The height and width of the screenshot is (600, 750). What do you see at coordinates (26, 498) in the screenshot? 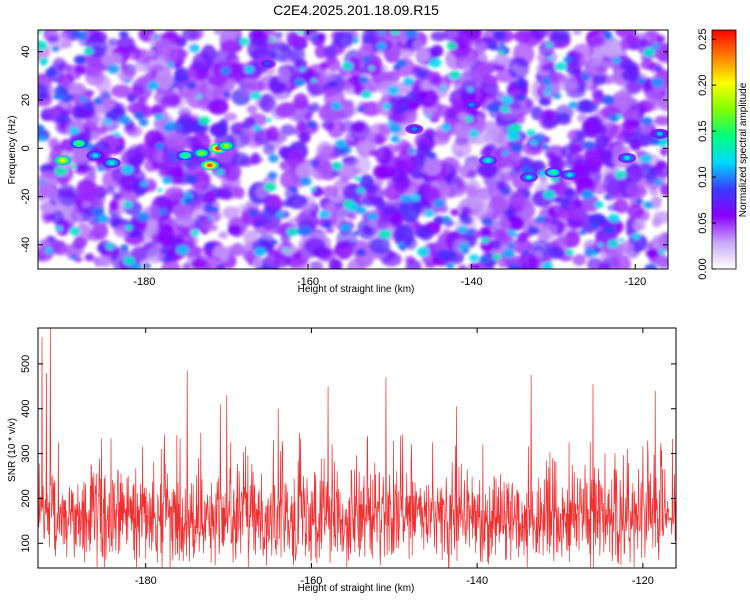
I see `snr-y-tick-label: 200` at bounding box center [26, 498].